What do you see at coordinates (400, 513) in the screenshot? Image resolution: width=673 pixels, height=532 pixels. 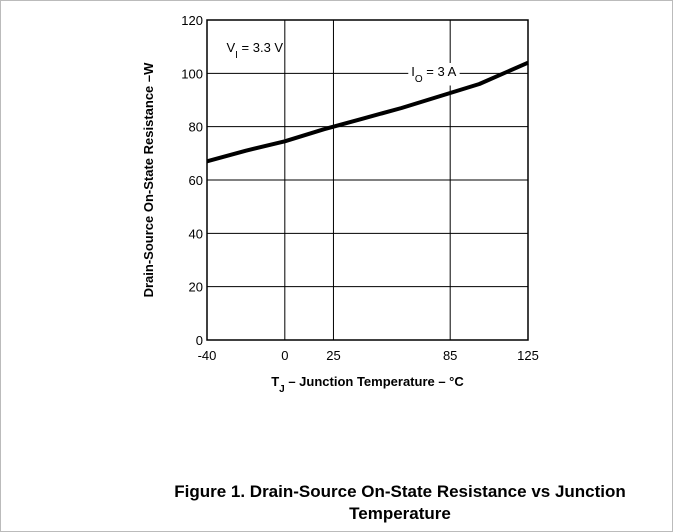 I see `caption: Temperature` at bounding box center [400, 513].